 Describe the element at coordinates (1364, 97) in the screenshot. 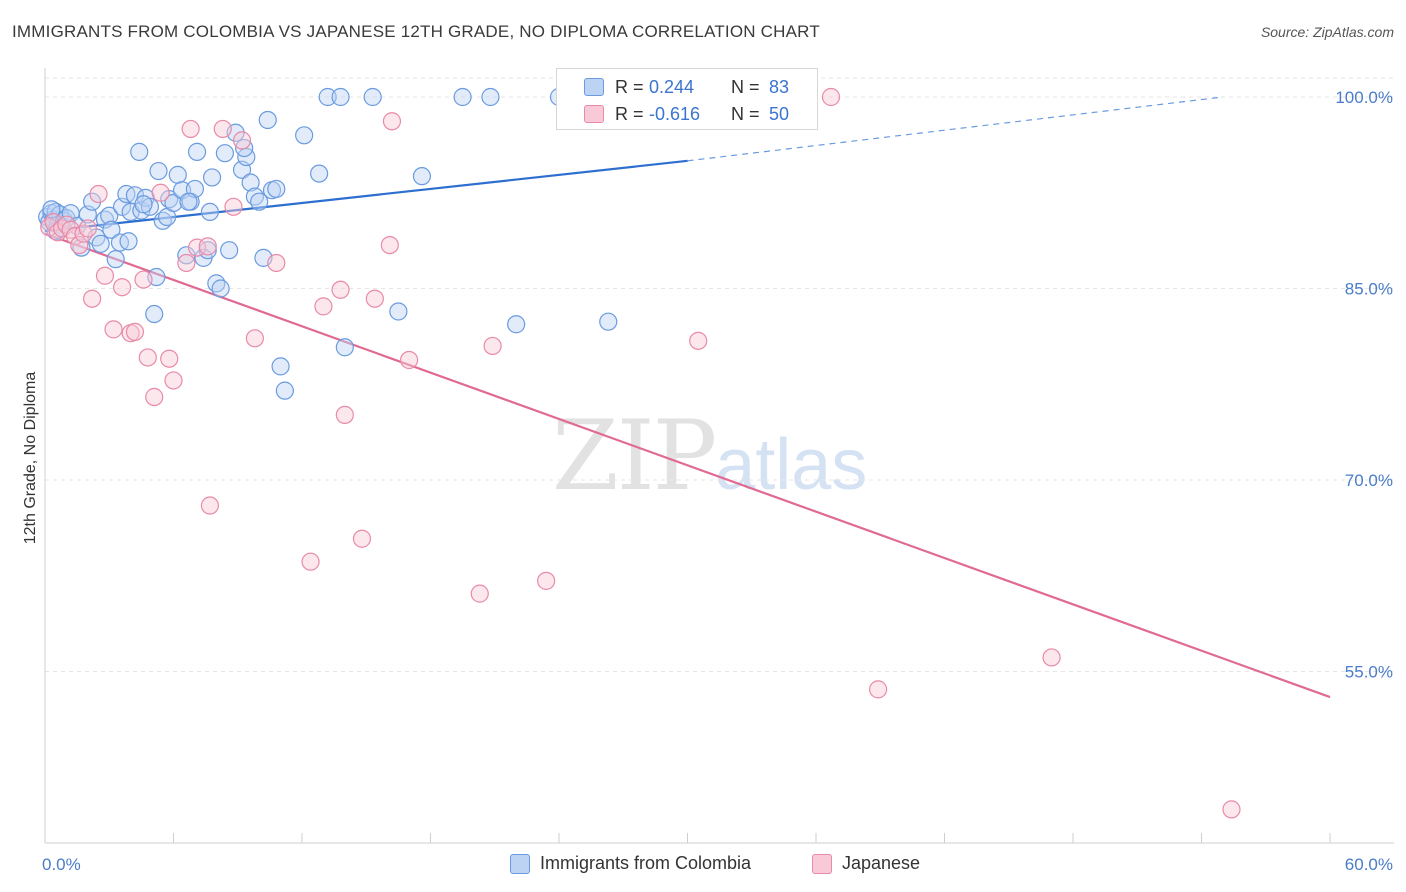

I see `y-tick-label: 100.0%` at that location.